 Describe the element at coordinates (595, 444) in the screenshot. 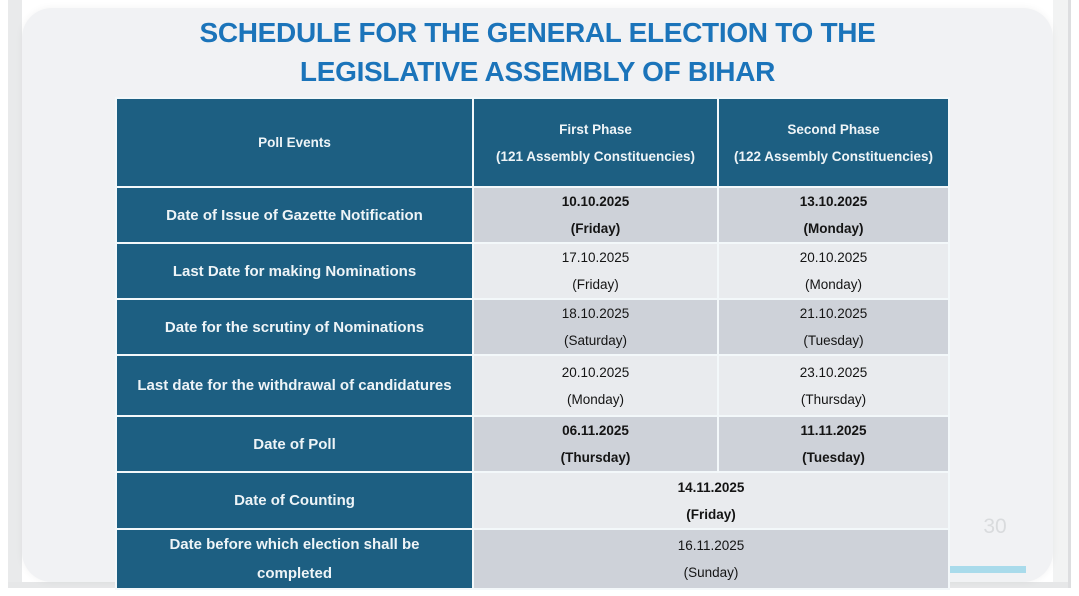

I see `first-phase-cell: 06.11.2025 (Thursday)` at that location.